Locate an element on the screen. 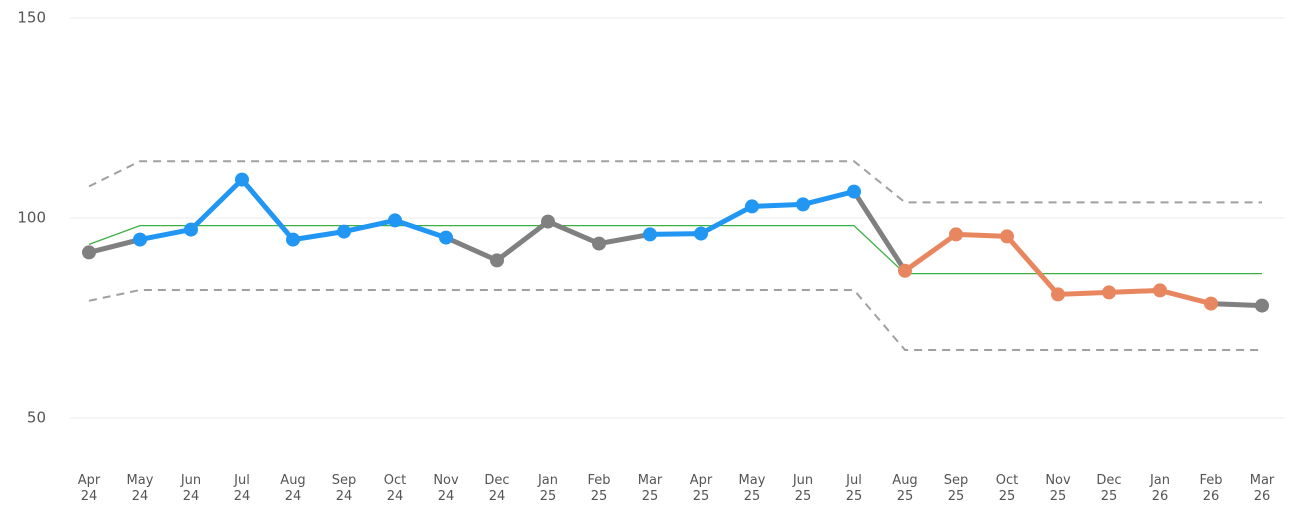 This screenshot has width=1292, height=511. x-tick-label: Sep 24 is located at coordinates (344, 488).